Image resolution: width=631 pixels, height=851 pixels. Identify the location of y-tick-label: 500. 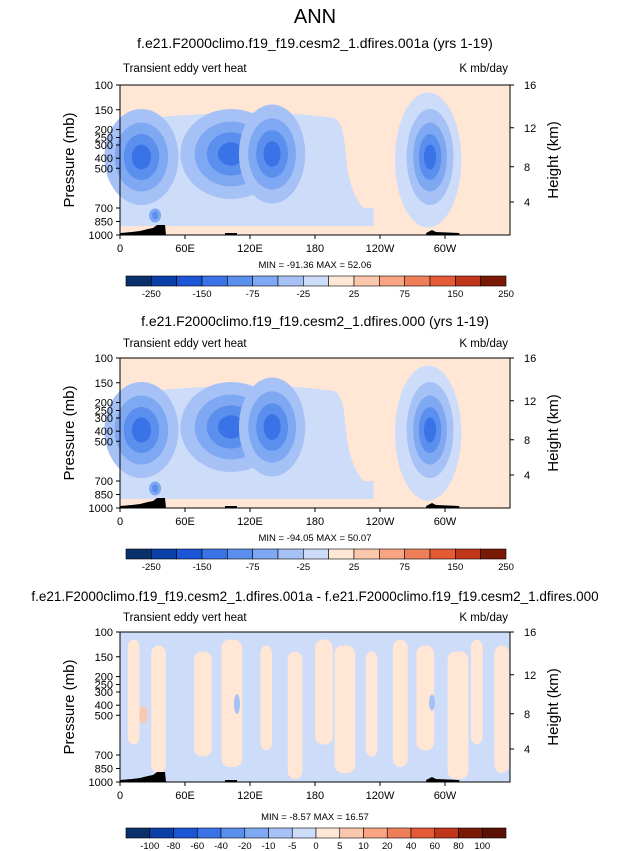
(104, 716).